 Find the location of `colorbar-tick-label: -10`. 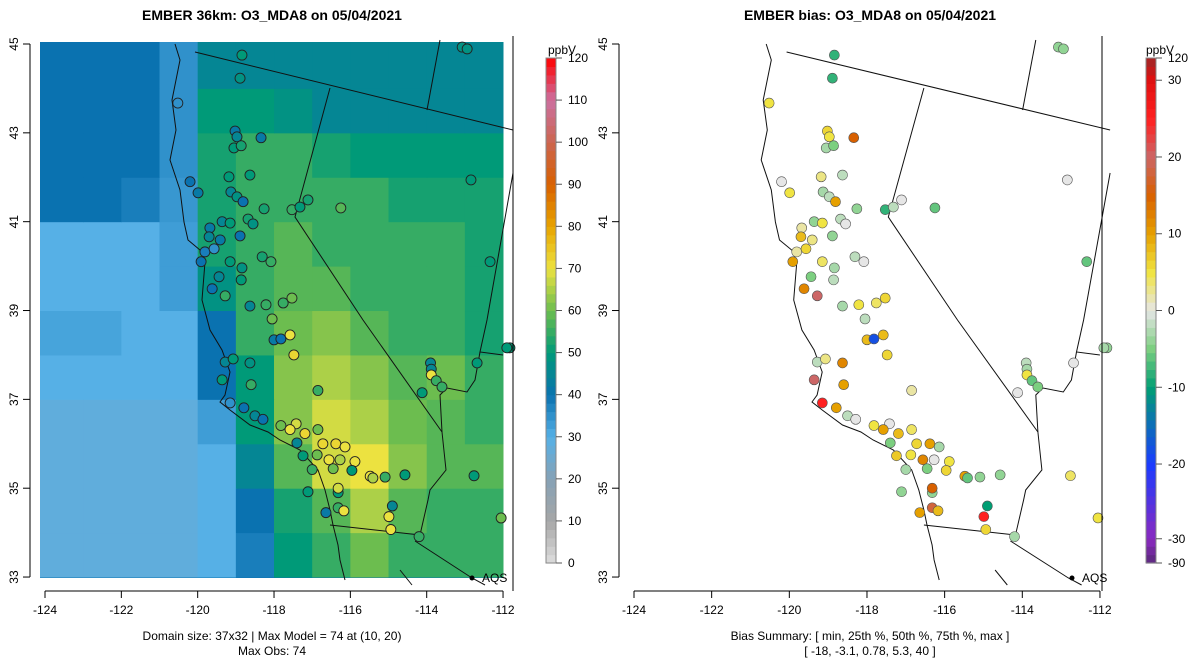

colorbar-tick-label: -10 is located at coordinates (1177, 387).